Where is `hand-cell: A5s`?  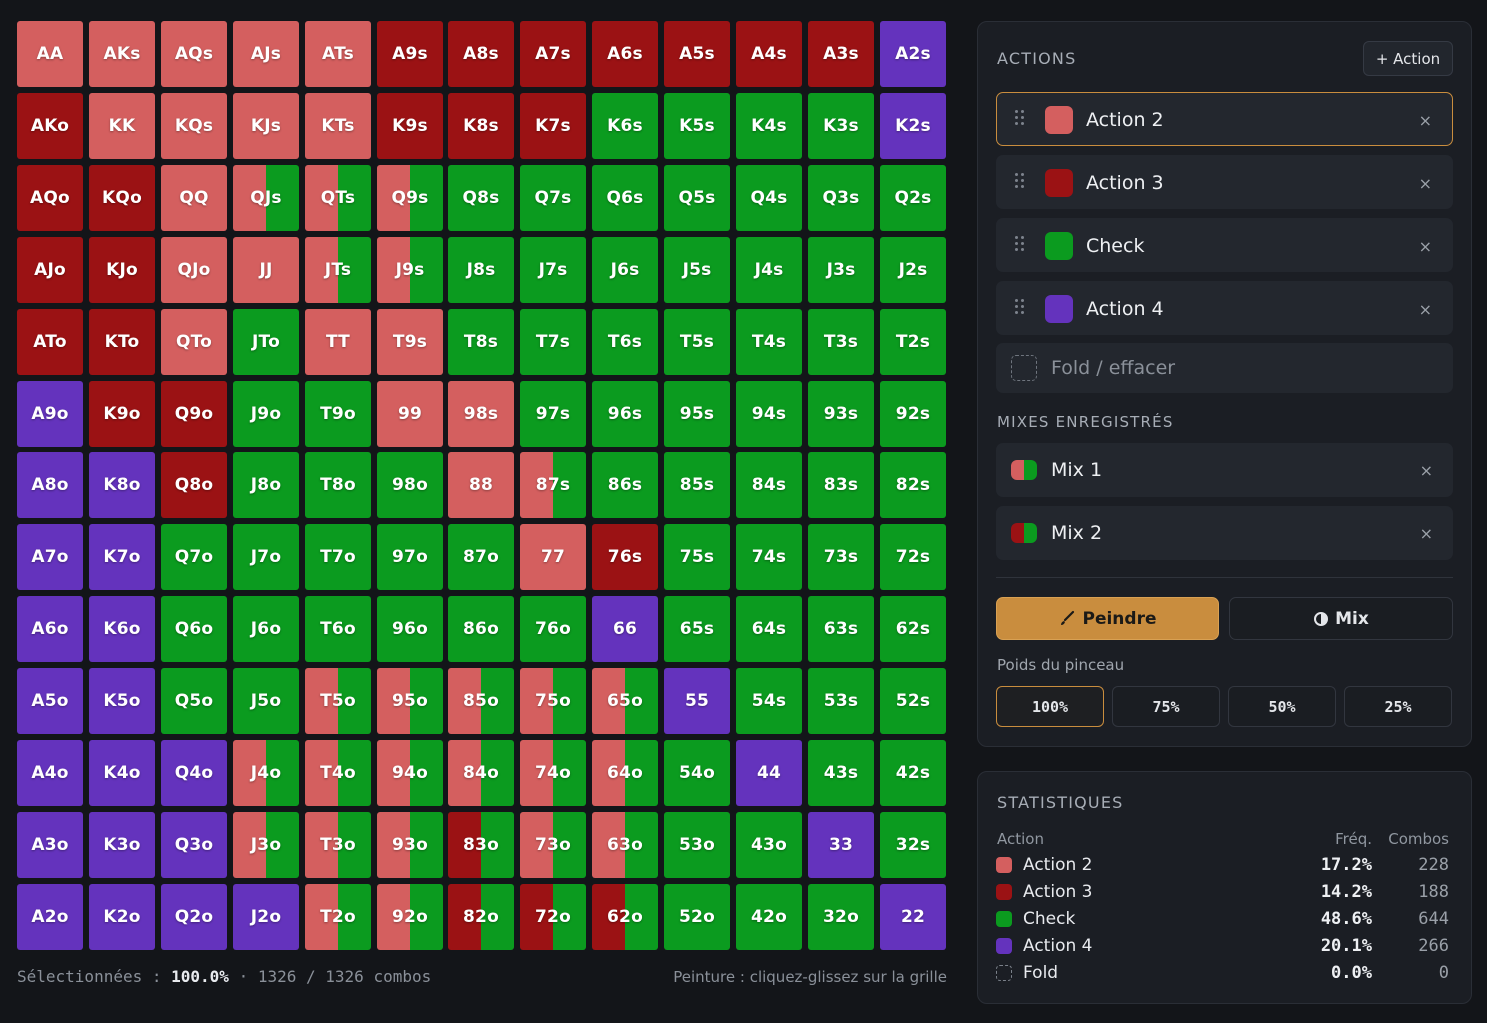 hand-cell: A5s is located at coordinates (697, 54).